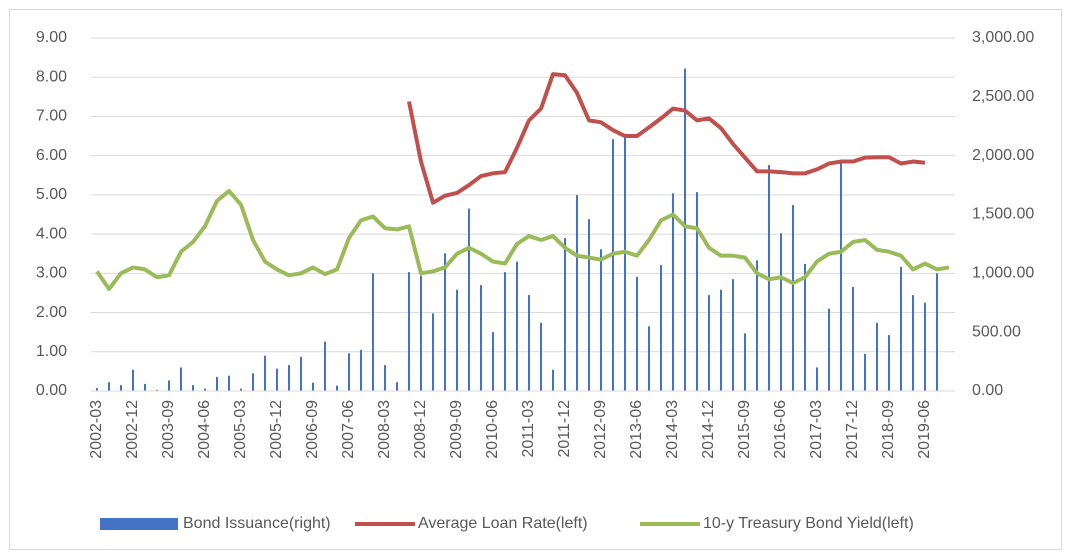 The image size is (1072, 559). I want to click on y-tick-label: 8.00, so click(51, 76).